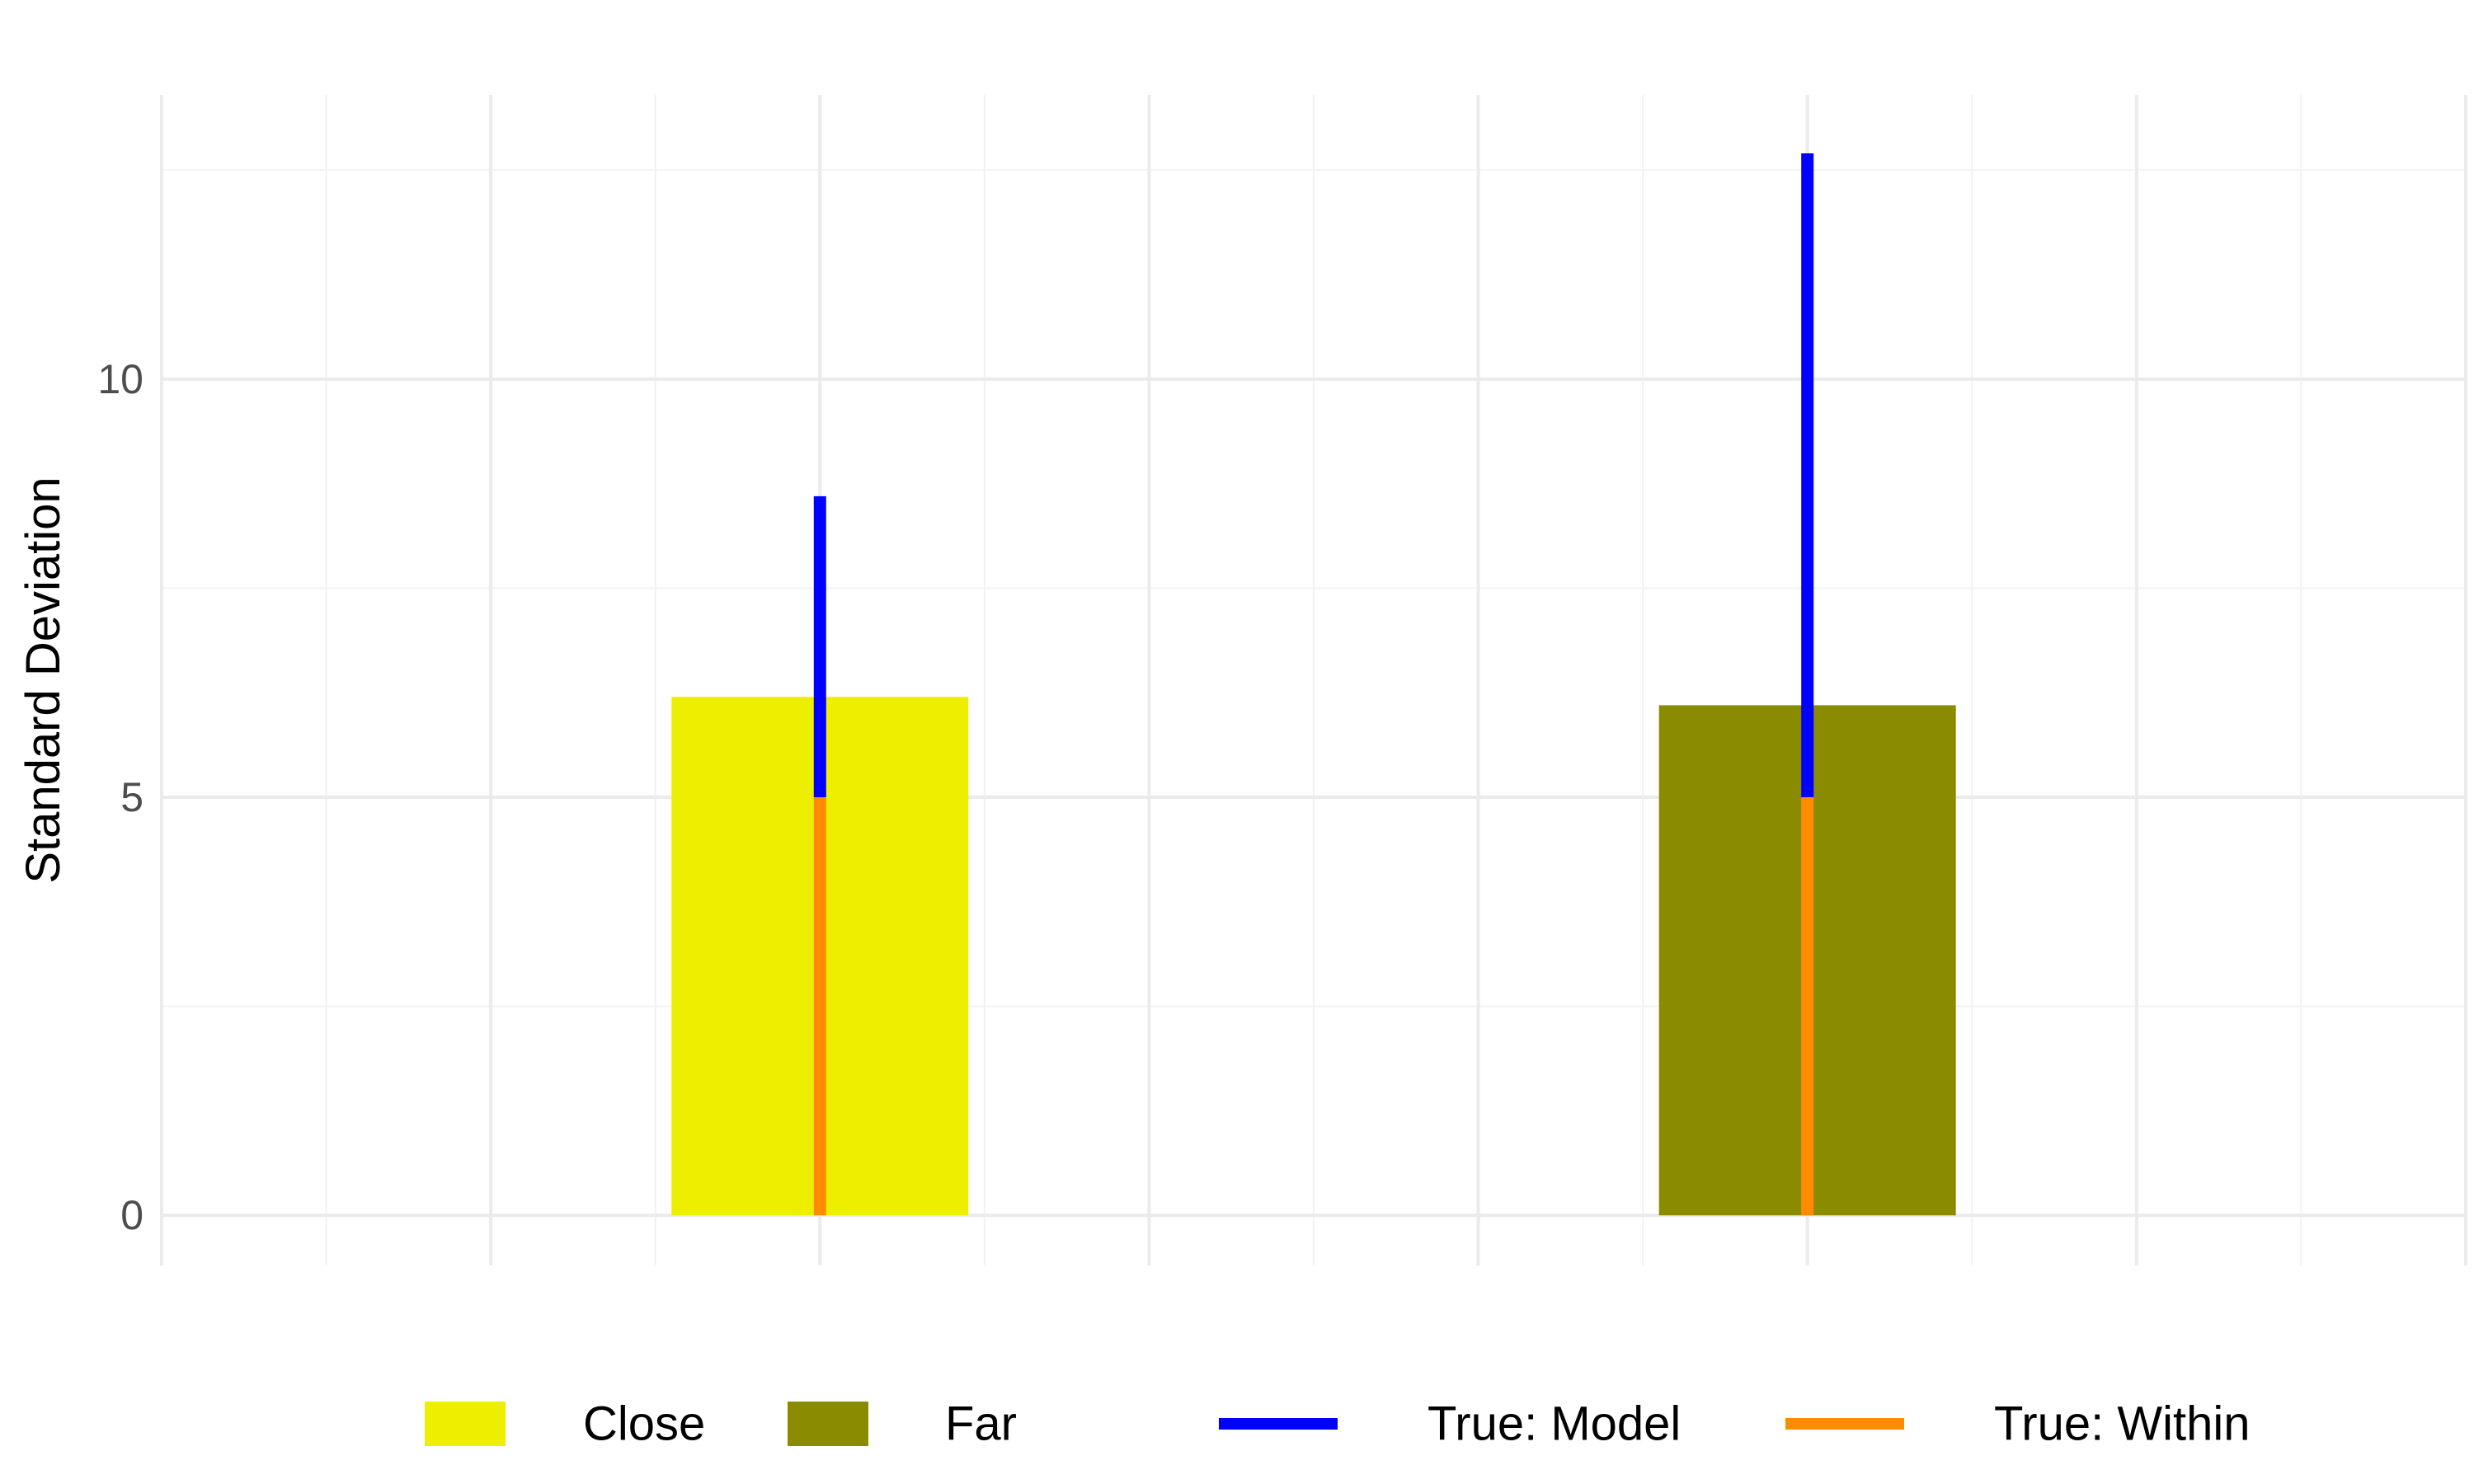 This screenshot has width=2474, height=1484. What do you see at coordinates (131, 797) in the screenshot?
I see `y-tick-label: 5` at bounding box center [131, 797].